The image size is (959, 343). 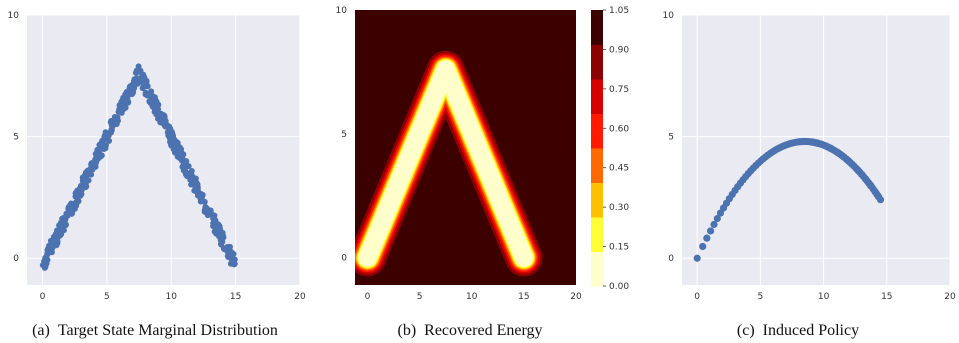 What do you see at coordinates (619, 11) in the screenshot?
I see `colorbar-tick-label: 1.05` at bounding box center [619, 11].